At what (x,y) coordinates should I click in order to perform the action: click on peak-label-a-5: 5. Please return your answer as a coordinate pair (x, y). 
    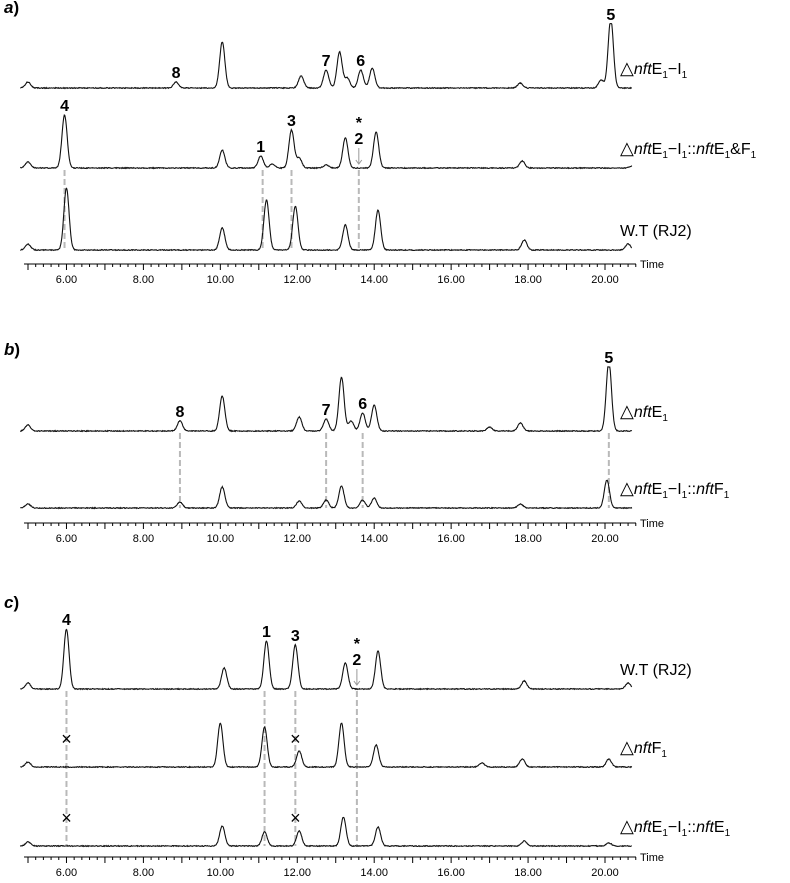
    Looking at the image, I should click on (610, 15).